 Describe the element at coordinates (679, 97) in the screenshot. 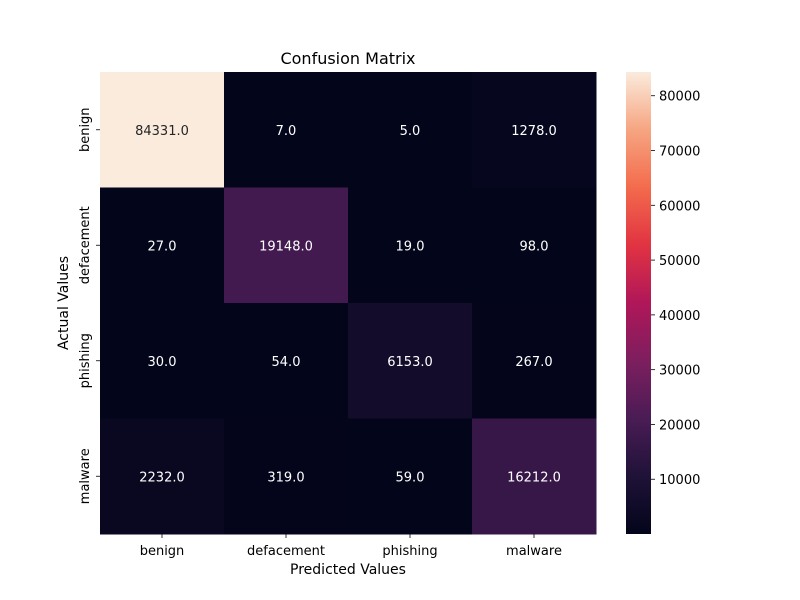

I see `colorbar-tick-label: 80000` at that location.